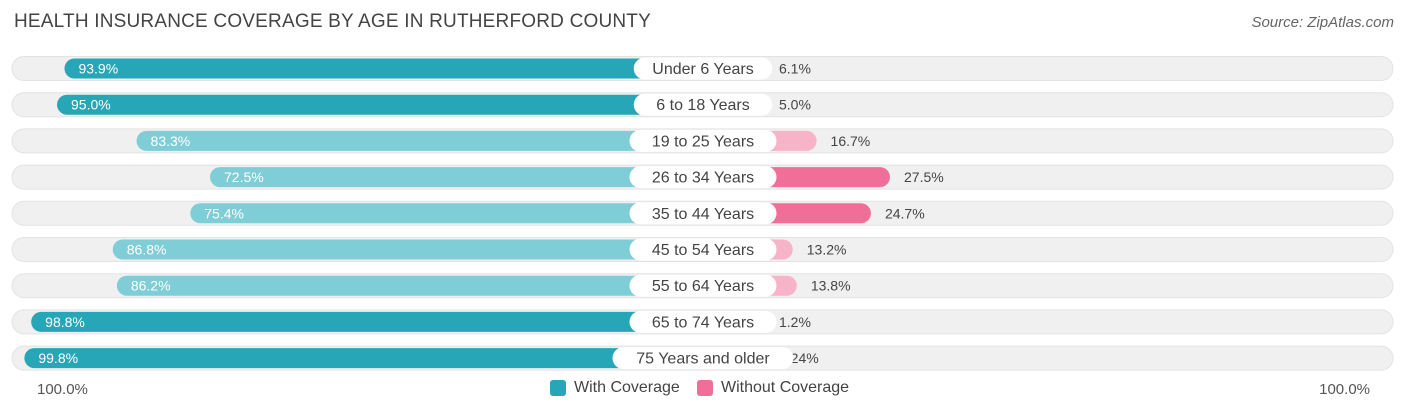 The width and height of the screenshot is (1406, 414). Describe the element at coordinates (558, 388) in the screenshot. I see `with-coverage-swatch` at that location.